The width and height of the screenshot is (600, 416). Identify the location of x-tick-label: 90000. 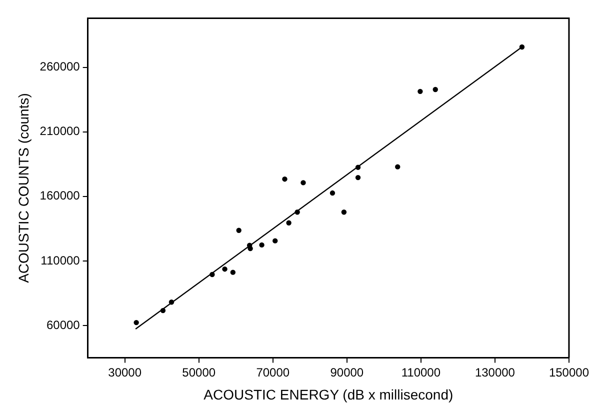
(347, 372).